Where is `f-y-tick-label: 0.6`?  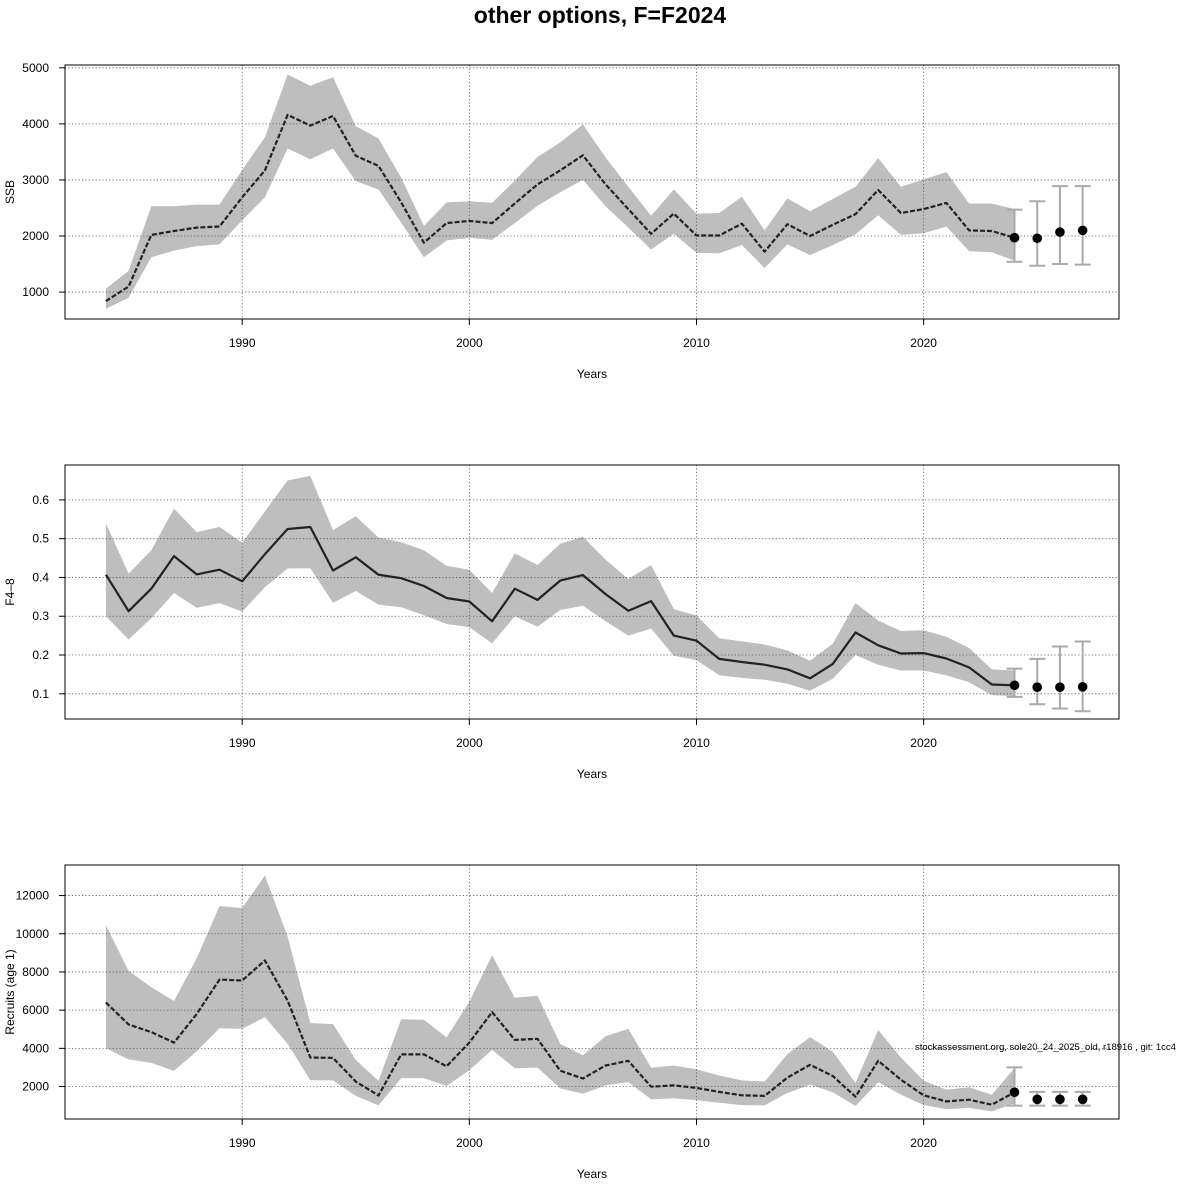
f-y-tick-label: 0.6 is located at coordinates (40, 500).